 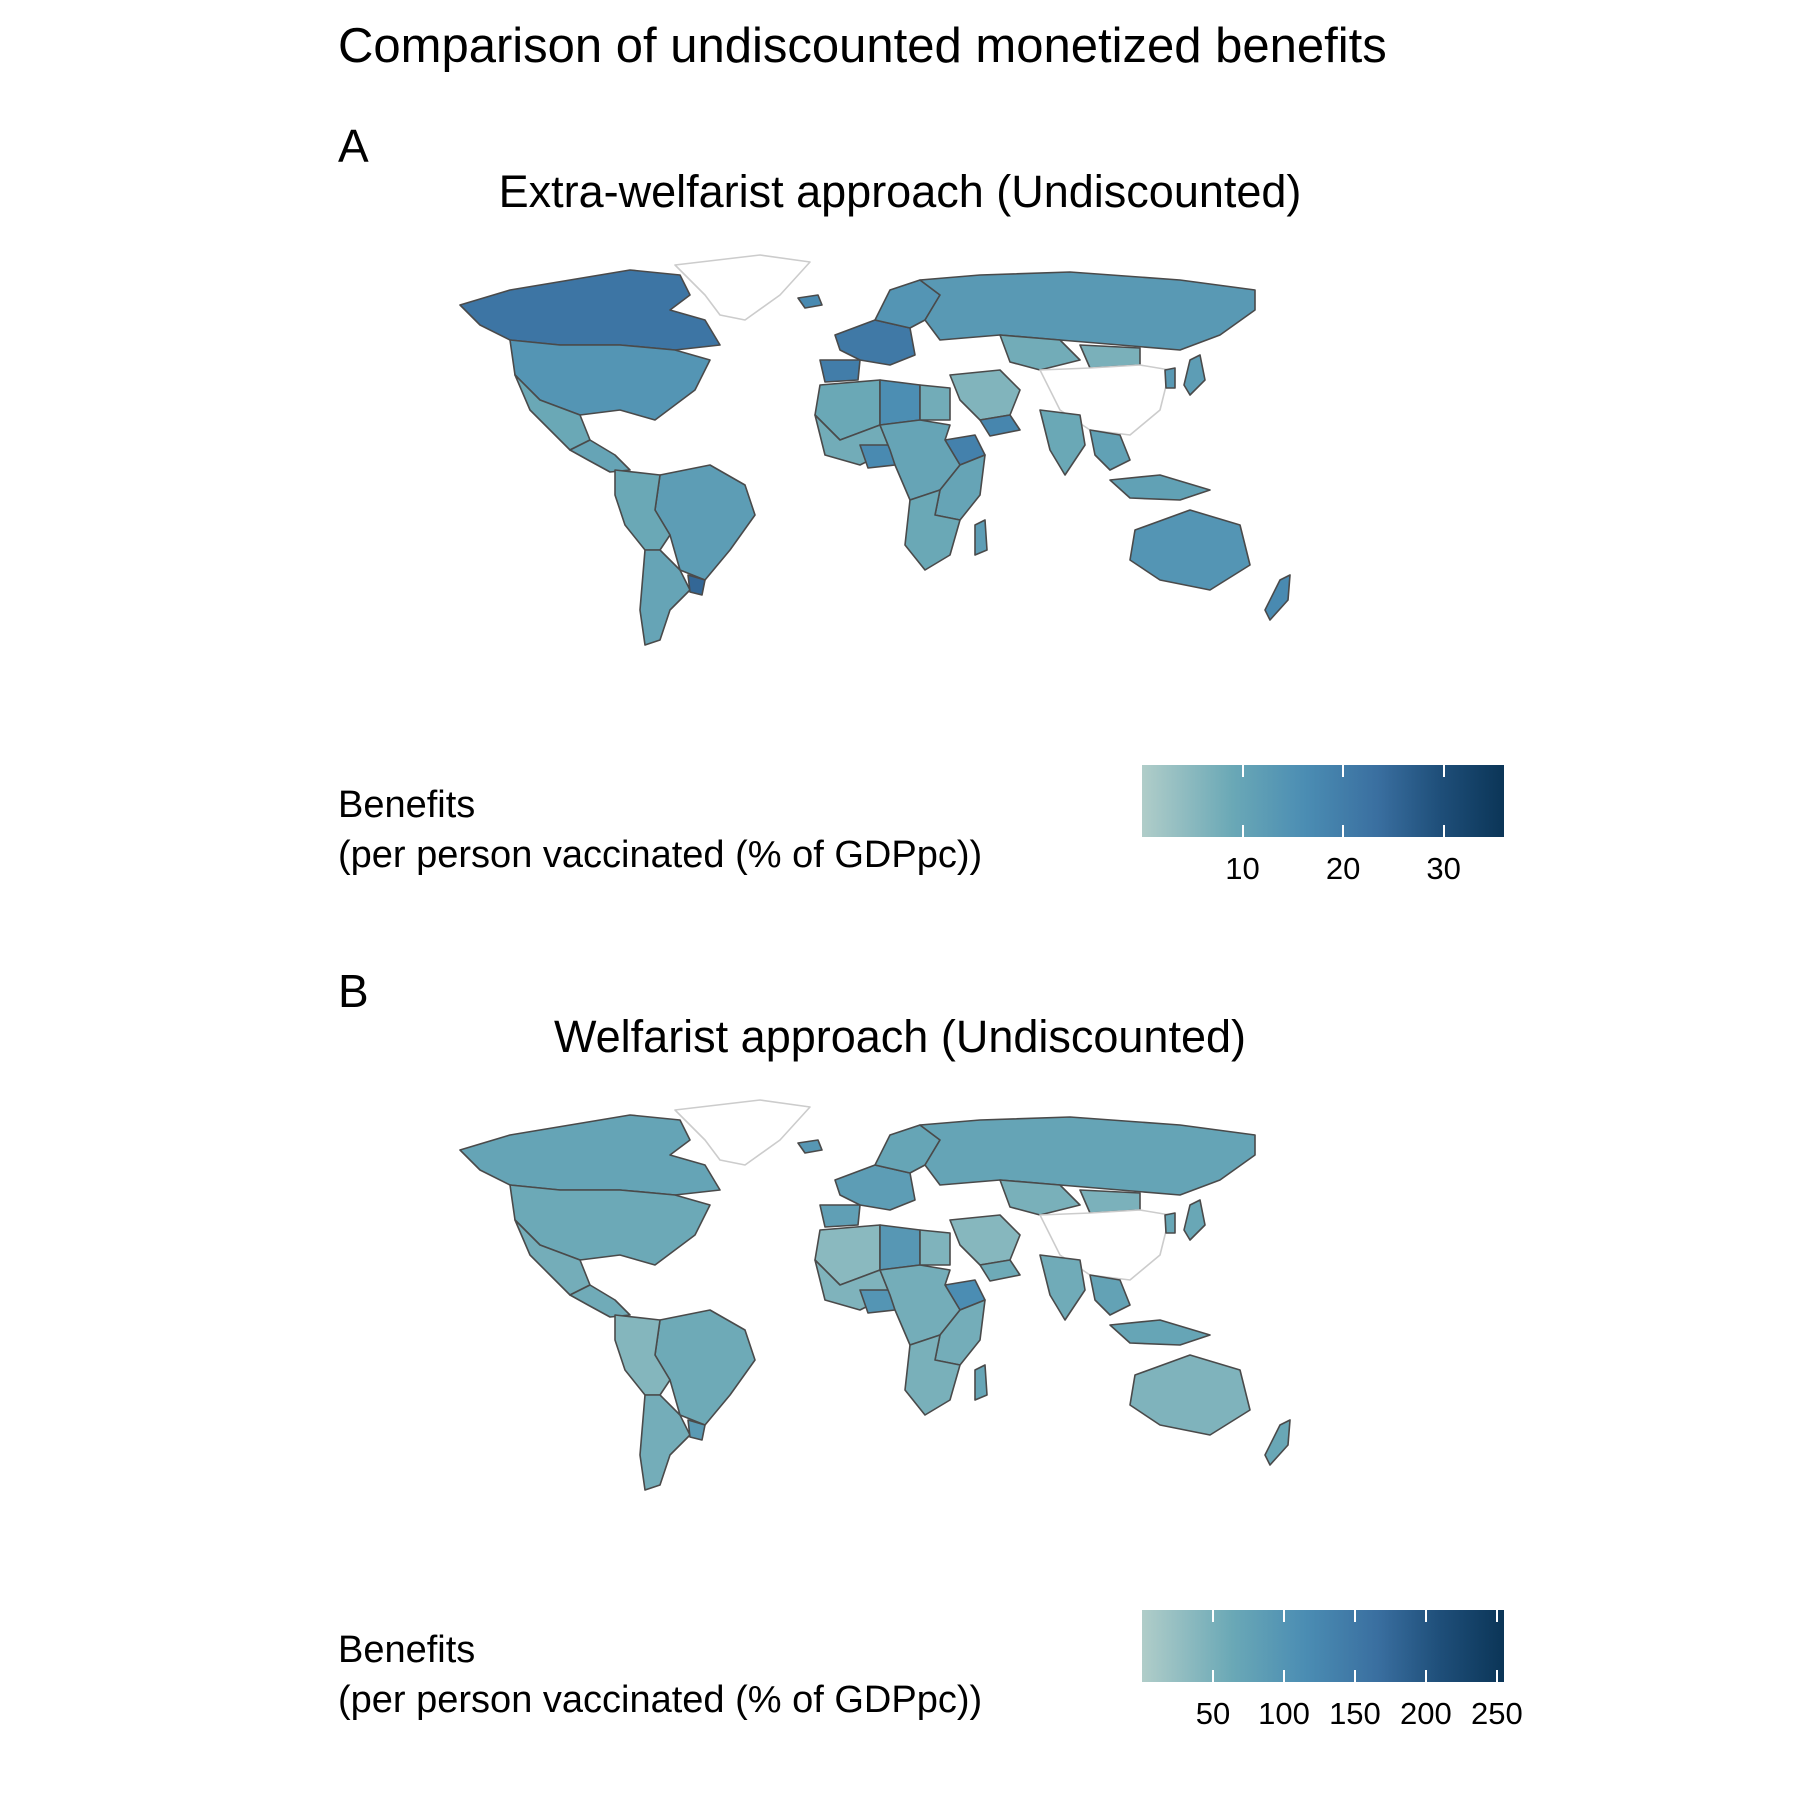 I want to click on legend-tick-label: 30, so click(x=1443, y=868).